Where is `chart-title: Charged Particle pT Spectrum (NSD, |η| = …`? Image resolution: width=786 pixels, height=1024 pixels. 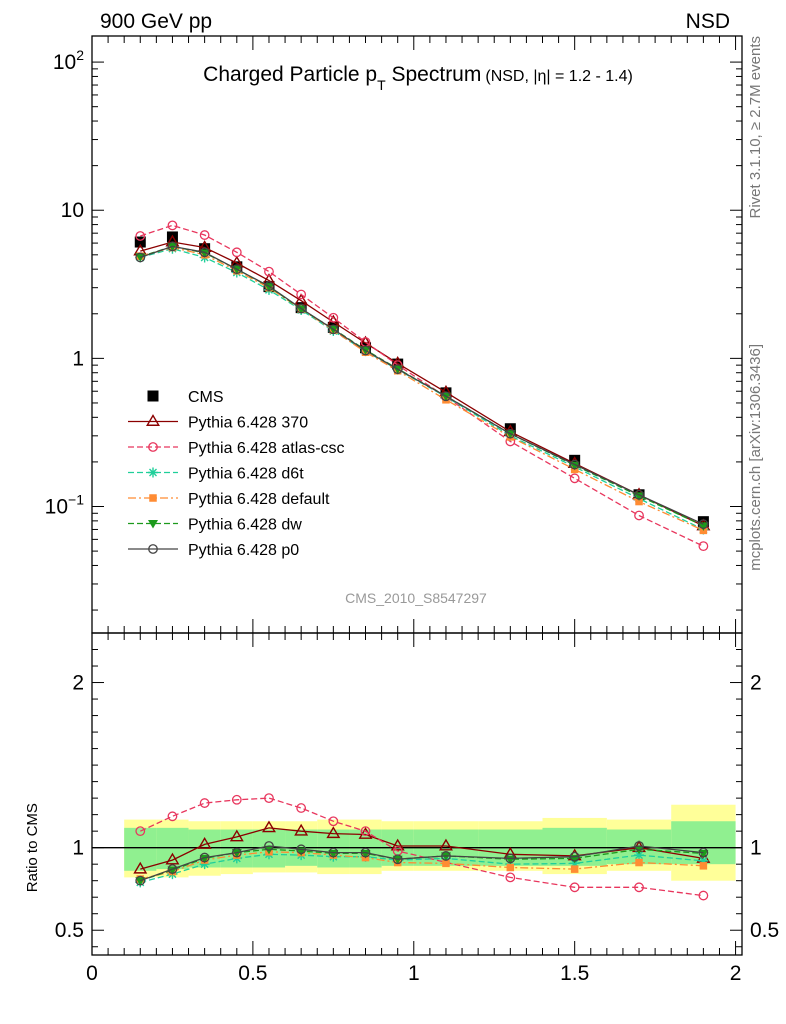 chart-title: Charged Particle pT Spectrum (NSD, |η| = … is located at coordinates (418, 78).